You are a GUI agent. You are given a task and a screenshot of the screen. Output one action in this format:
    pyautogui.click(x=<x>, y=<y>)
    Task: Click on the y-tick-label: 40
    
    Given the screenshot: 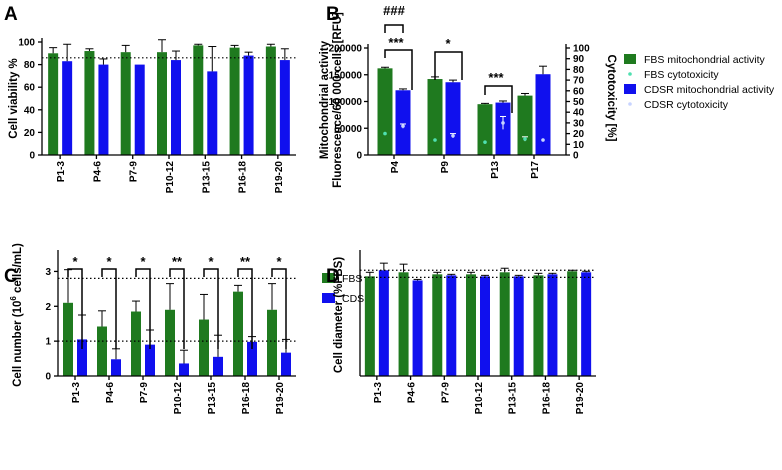 What is the action you would take?
    pyautogui.click(x=30, y=110)
    